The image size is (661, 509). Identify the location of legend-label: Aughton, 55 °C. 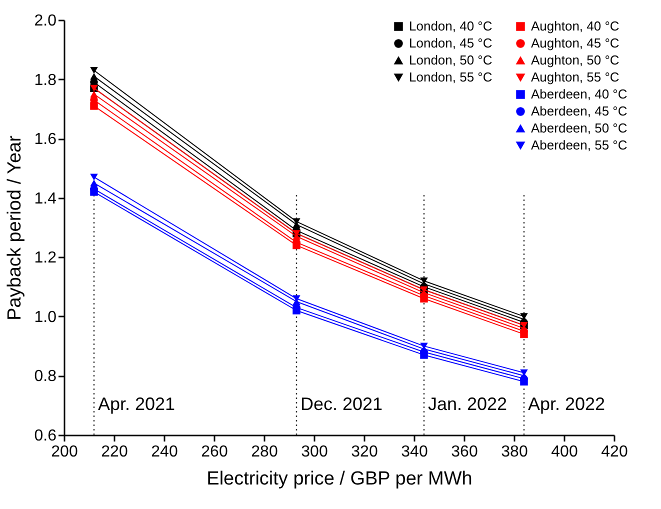
(575, 77).